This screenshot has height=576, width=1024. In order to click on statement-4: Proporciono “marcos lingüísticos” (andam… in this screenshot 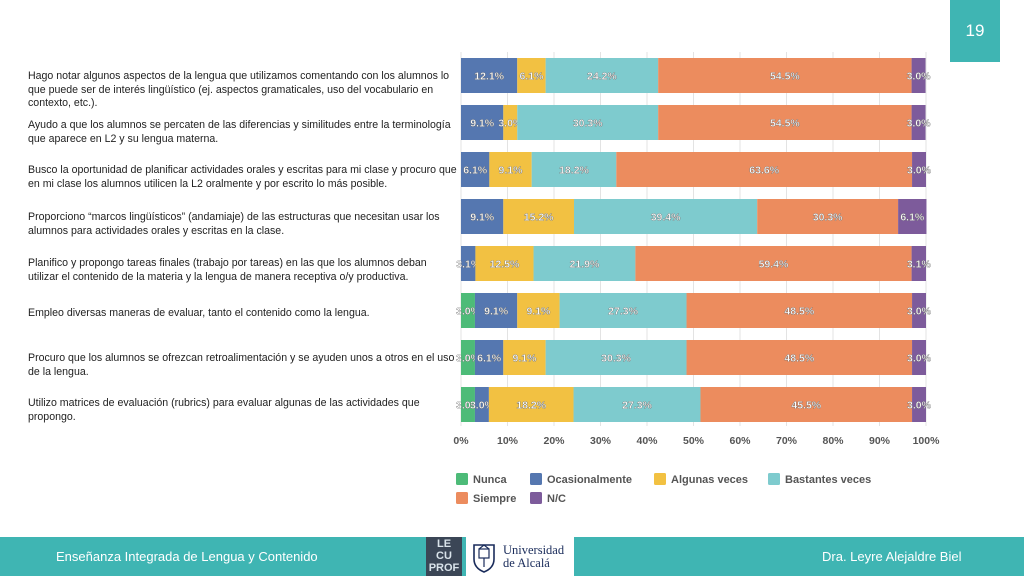, I will do `click(234, 224)`.